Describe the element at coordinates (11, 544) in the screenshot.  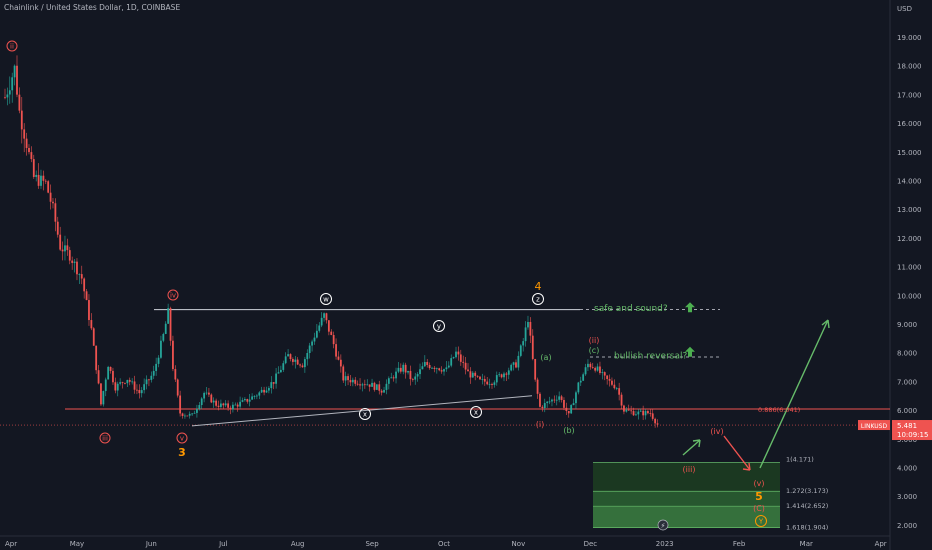
I see `x-tick-label: Apr` at that location.